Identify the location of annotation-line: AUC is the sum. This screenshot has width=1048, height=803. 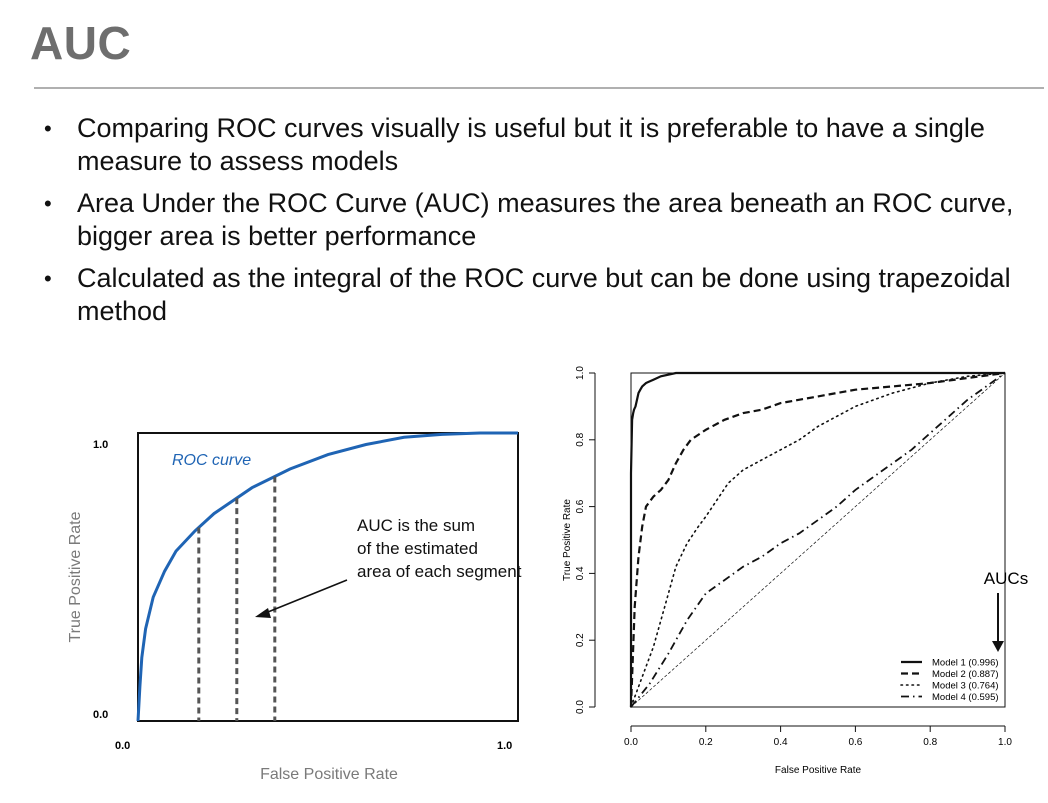
(416, 525).